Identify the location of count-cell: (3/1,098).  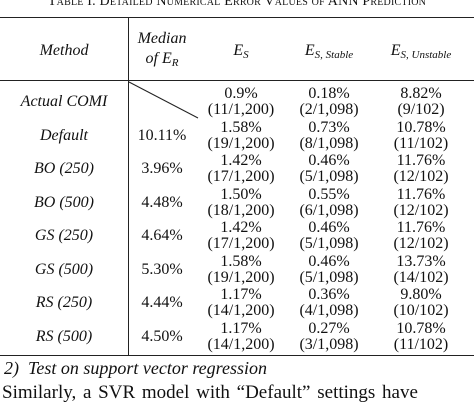
(329, 344).